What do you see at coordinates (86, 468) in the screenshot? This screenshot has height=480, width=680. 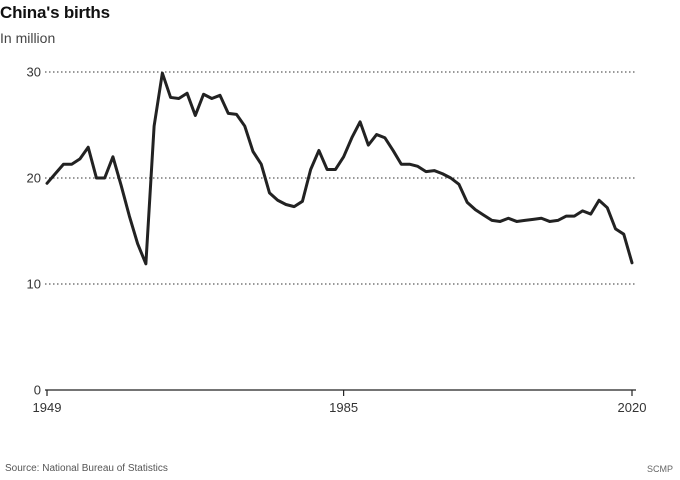 I see `source-note: Source: National Bureau of Statistics` at bounding box center [86, 468].